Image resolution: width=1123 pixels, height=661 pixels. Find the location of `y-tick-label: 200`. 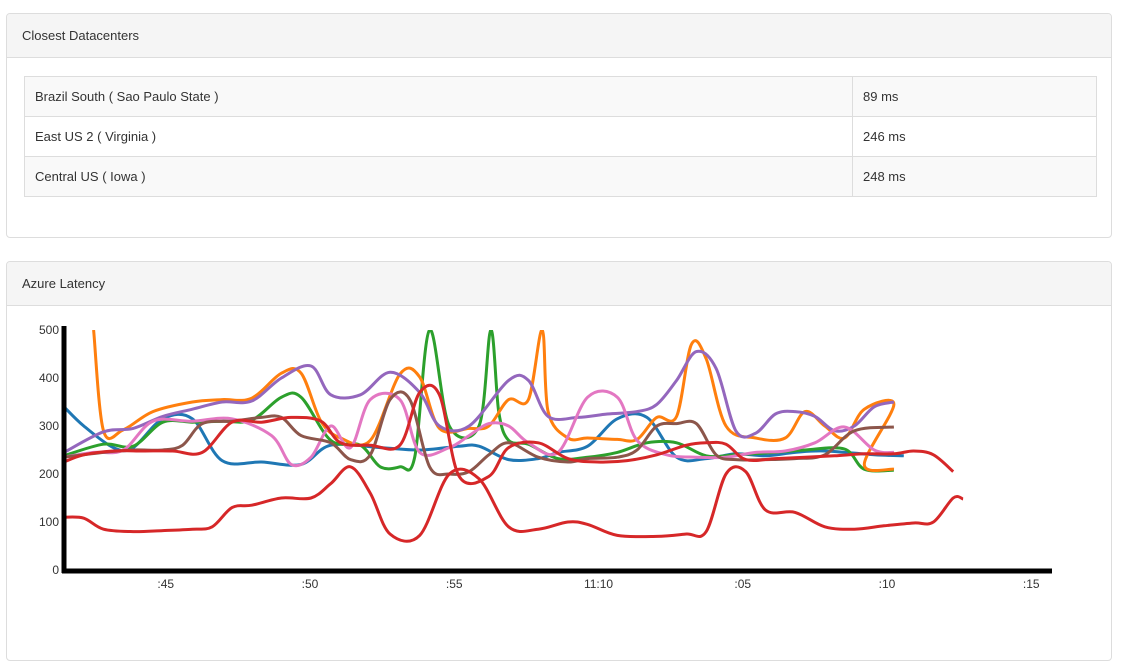

y-tick-label: 200 is located at coordinates (49, 474).